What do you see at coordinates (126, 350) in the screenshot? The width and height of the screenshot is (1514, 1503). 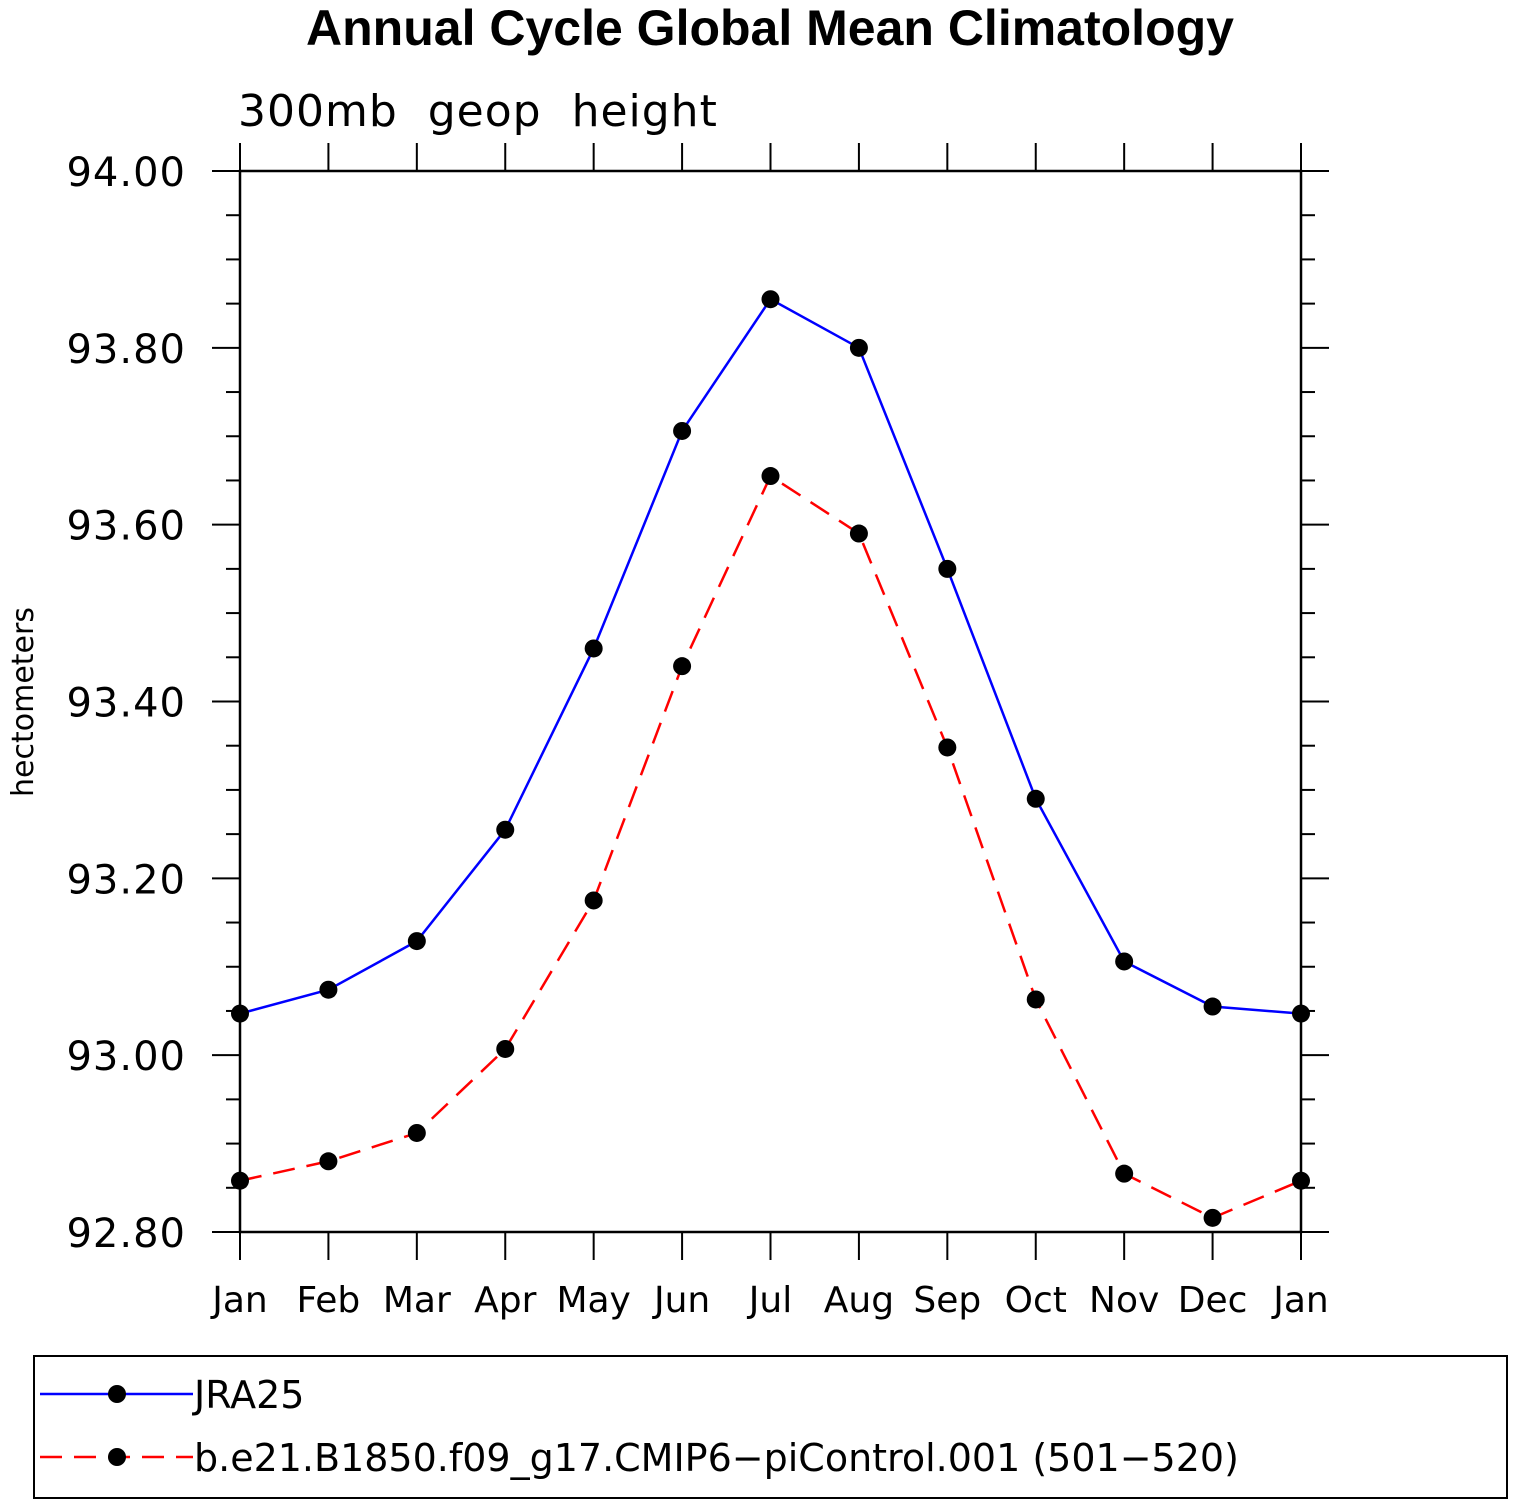 I see `y-tick-label: 93.80` at bounding box center [126, 350].